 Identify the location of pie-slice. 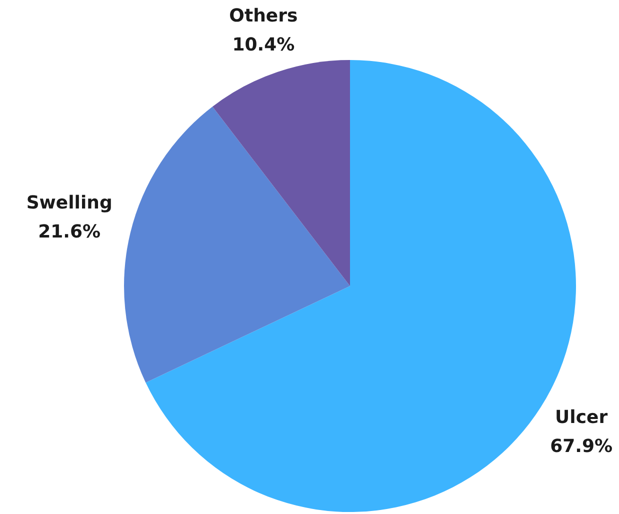
(281, 173).